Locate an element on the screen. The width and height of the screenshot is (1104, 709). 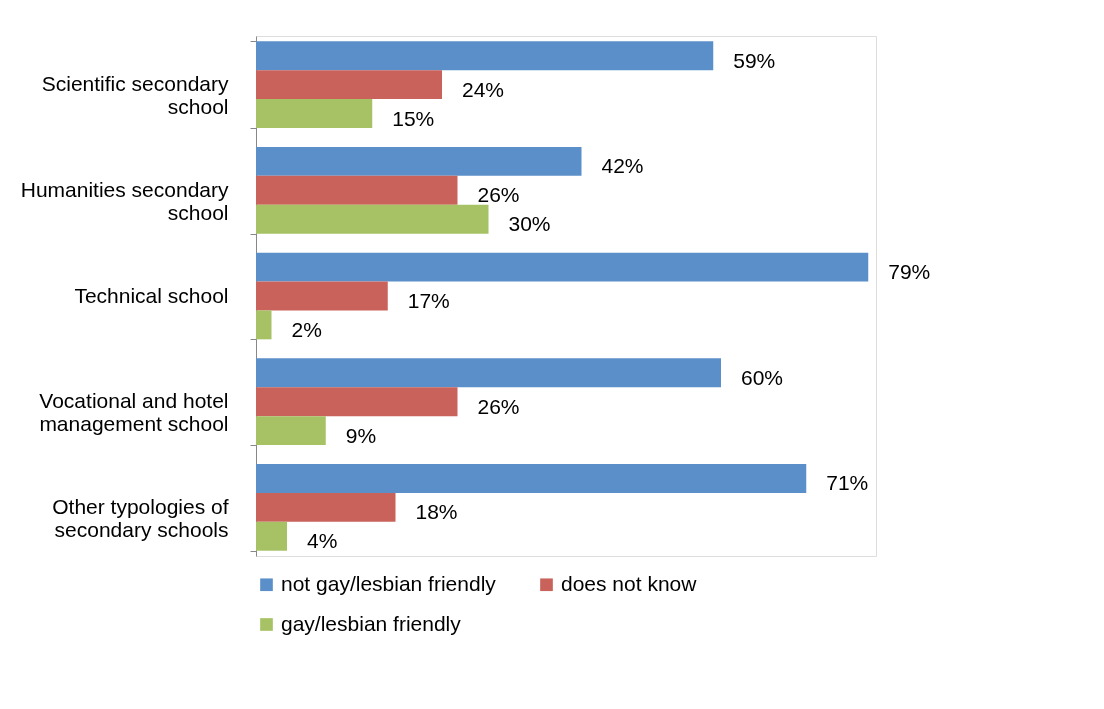
data-label: 15% is located at coordinates (413, 118).